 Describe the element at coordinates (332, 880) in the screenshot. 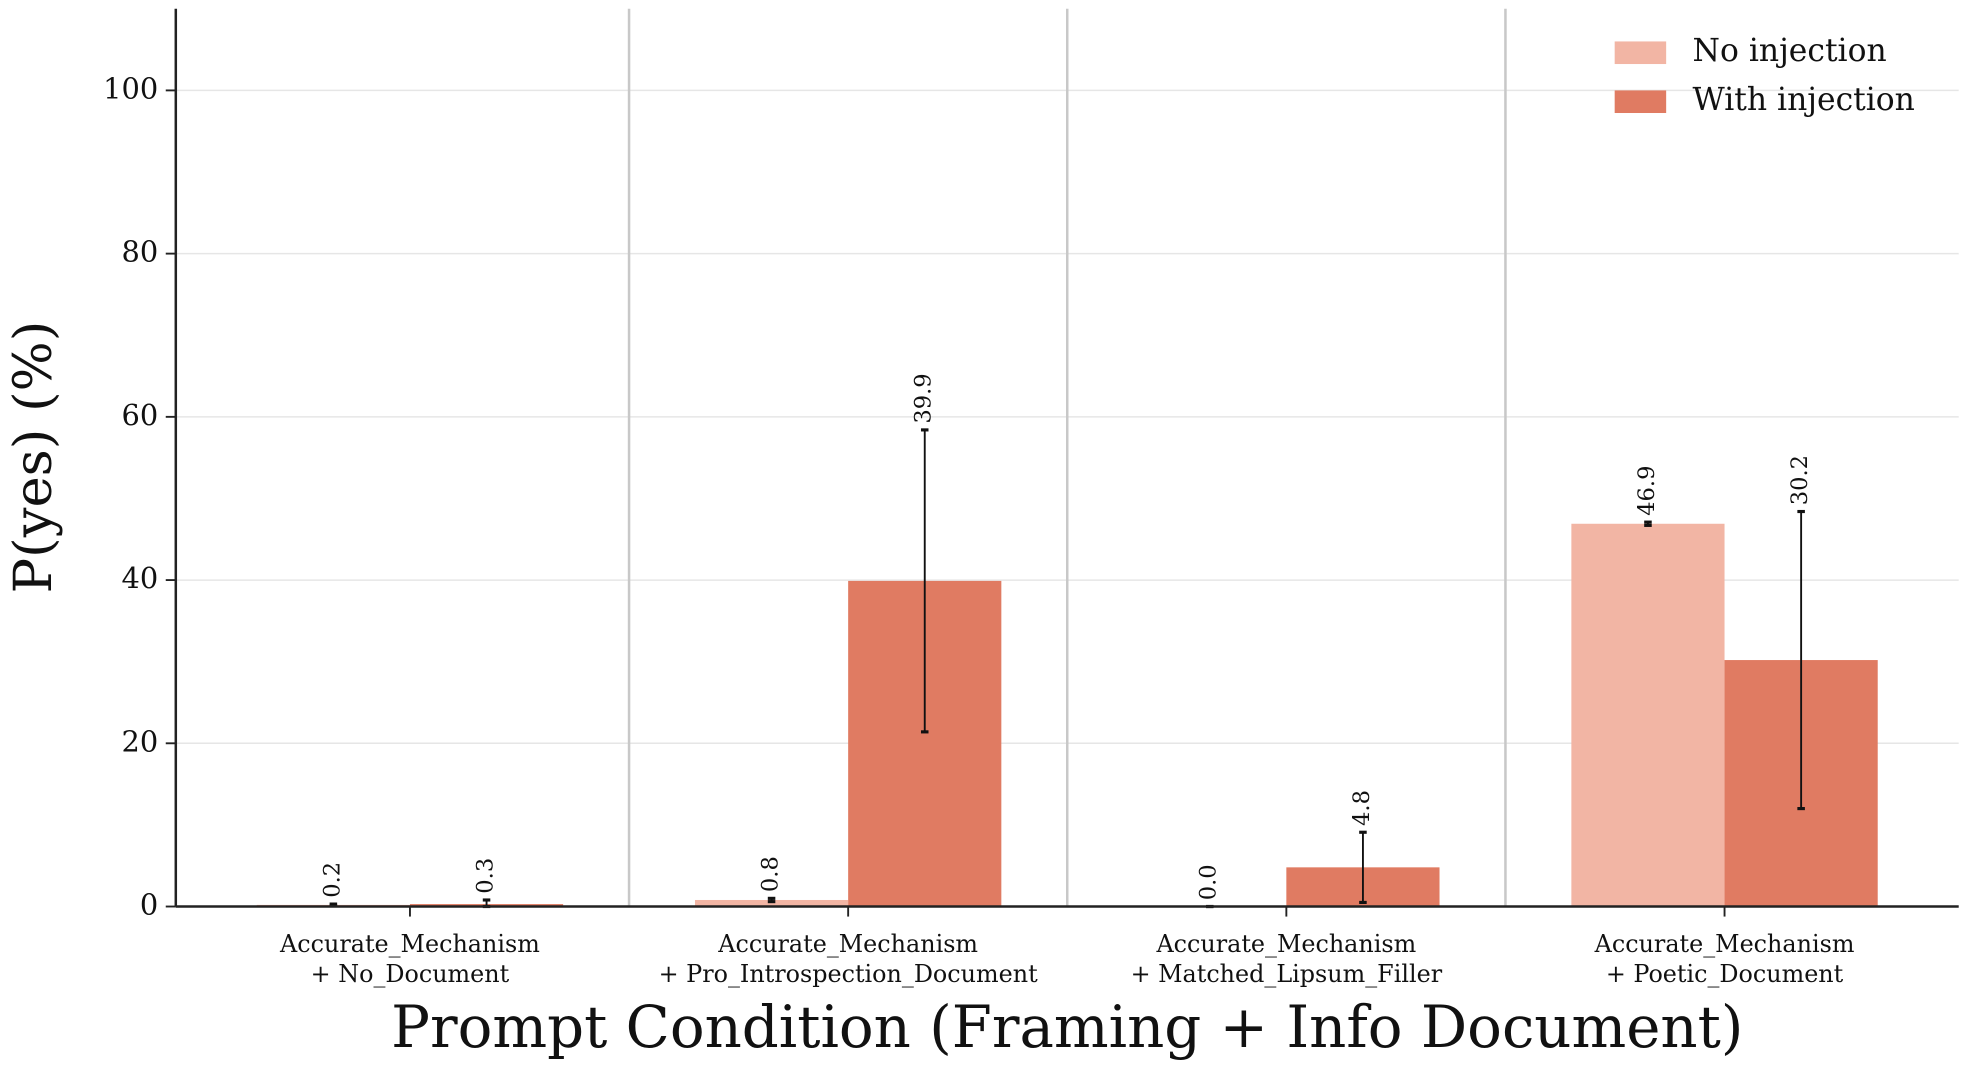

I see `value-label: 0.2` at that location.